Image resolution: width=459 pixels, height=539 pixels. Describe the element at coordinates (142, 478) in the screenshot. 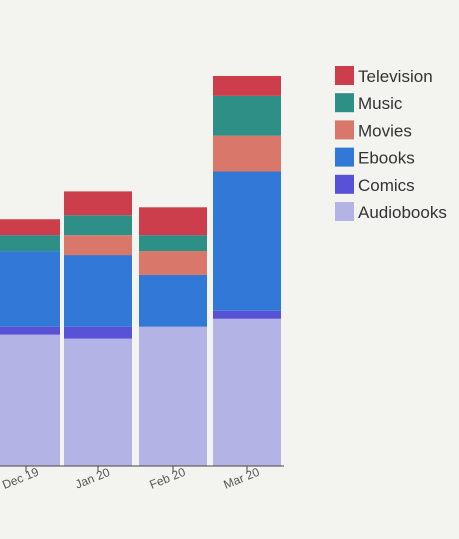

I see `x-axis: Dec 19 Jan 20 Feb 20 Mar 20` at that location.